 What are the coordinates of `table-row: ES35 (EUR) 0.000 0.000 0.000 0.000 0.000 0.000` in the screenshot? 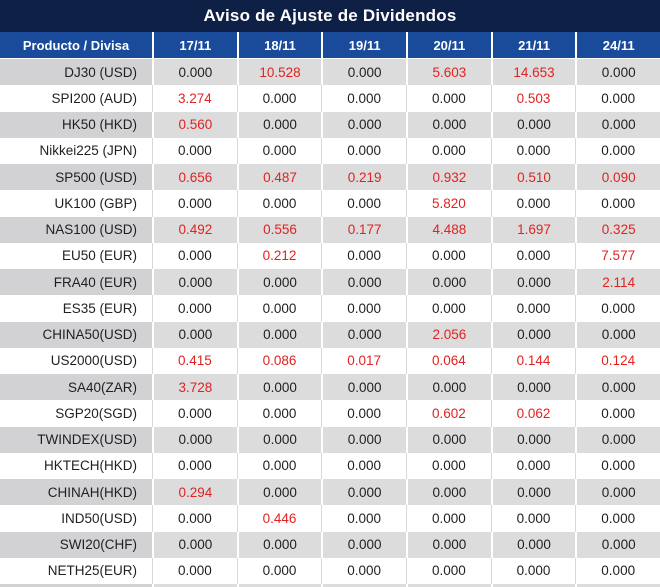 It's located at (330, 308).